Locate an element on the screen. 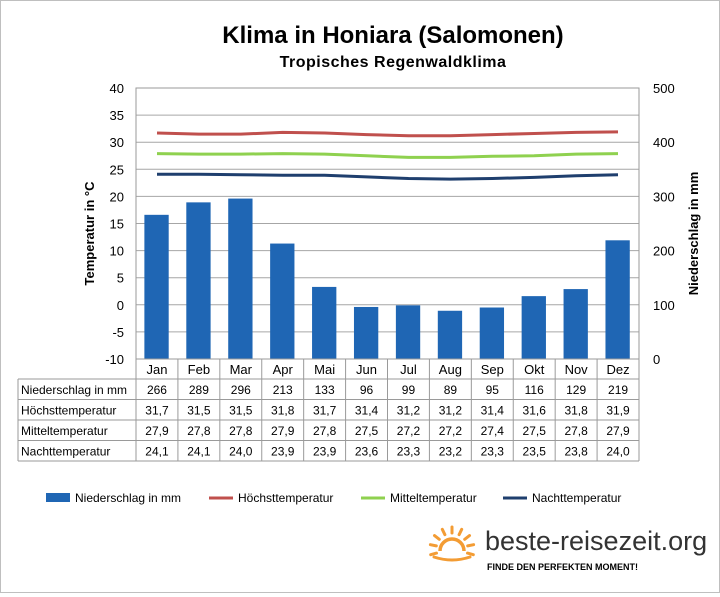 The image size is (720, 597). legend-label: Mitteltemperatur is located at coordinates (433, 498).